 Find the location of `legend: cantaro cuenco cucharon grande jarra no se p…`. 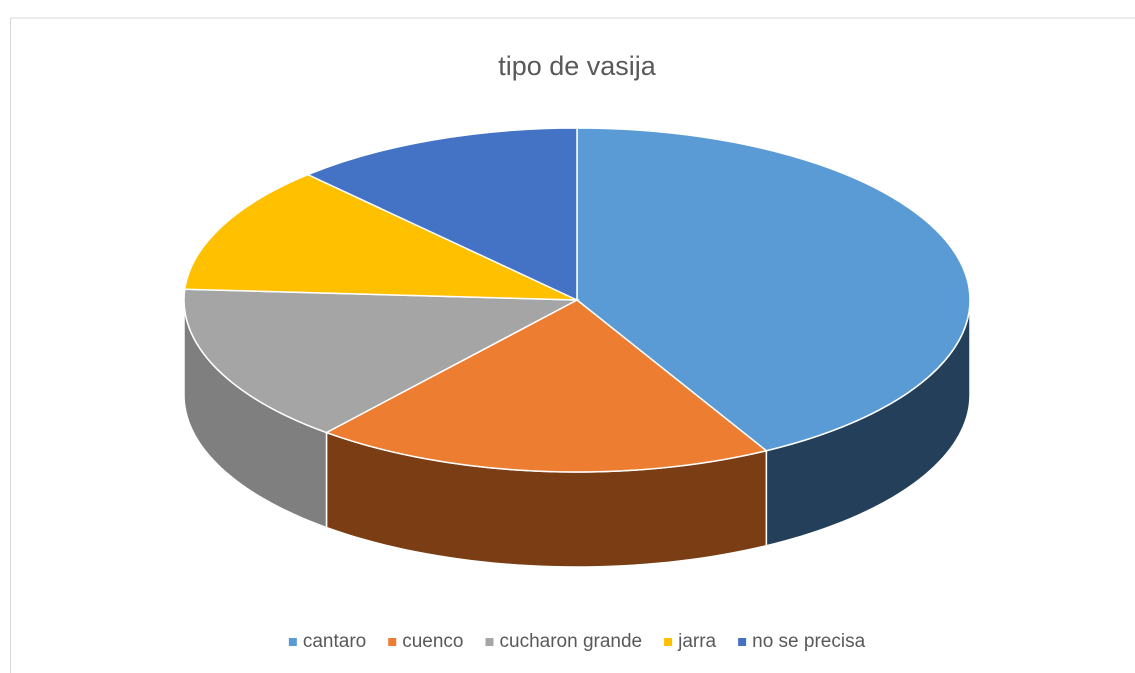

legend: cantaro cuenco cucharon grande jarra no se p… is located at coordinates (577, 641).